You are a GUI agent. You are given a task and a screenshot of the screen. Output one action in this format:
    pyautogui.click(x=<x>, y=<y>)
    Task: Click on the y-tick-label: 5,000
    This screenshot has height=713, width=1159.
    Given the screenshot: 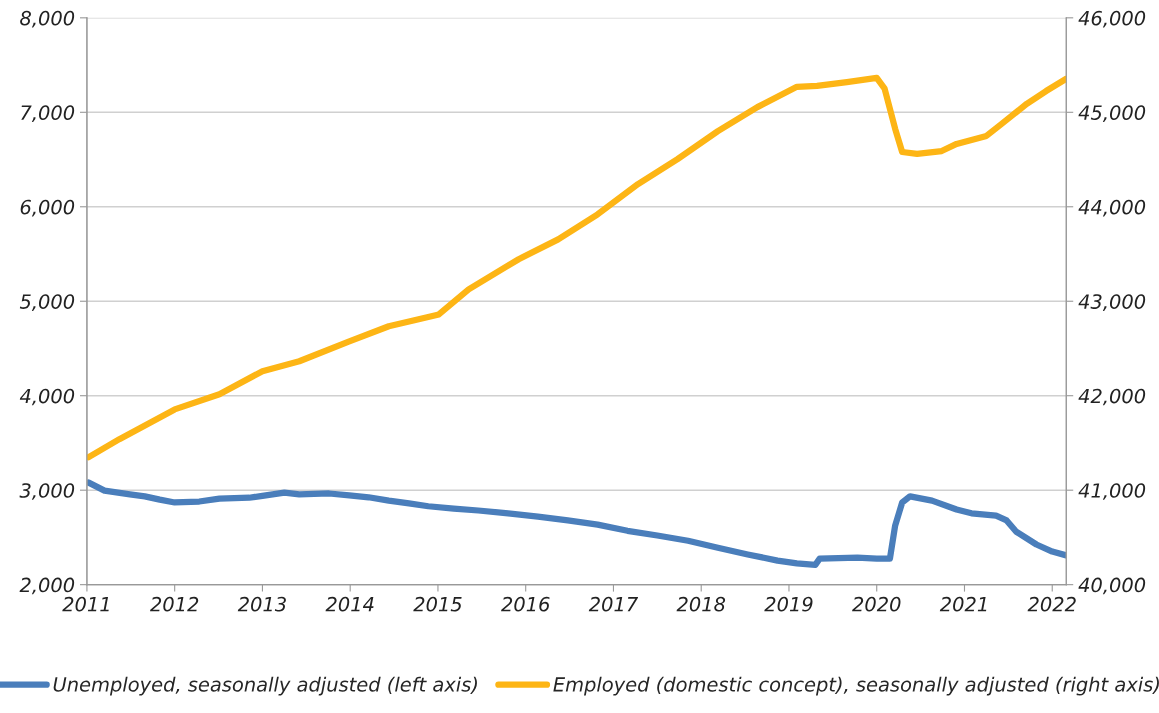 What is the action you would take?
    pyautogui.click(x=47, y=302)
    